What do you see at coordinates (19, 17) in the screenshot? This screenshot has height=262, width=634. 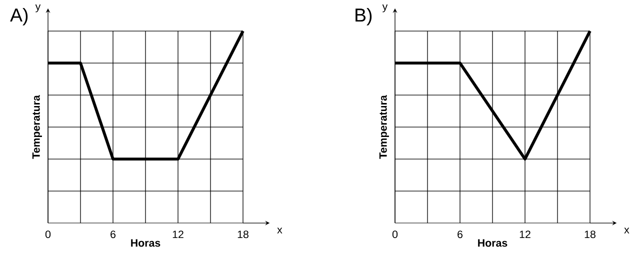 I see `chart-title: A)` at bounding box center [19, 17].